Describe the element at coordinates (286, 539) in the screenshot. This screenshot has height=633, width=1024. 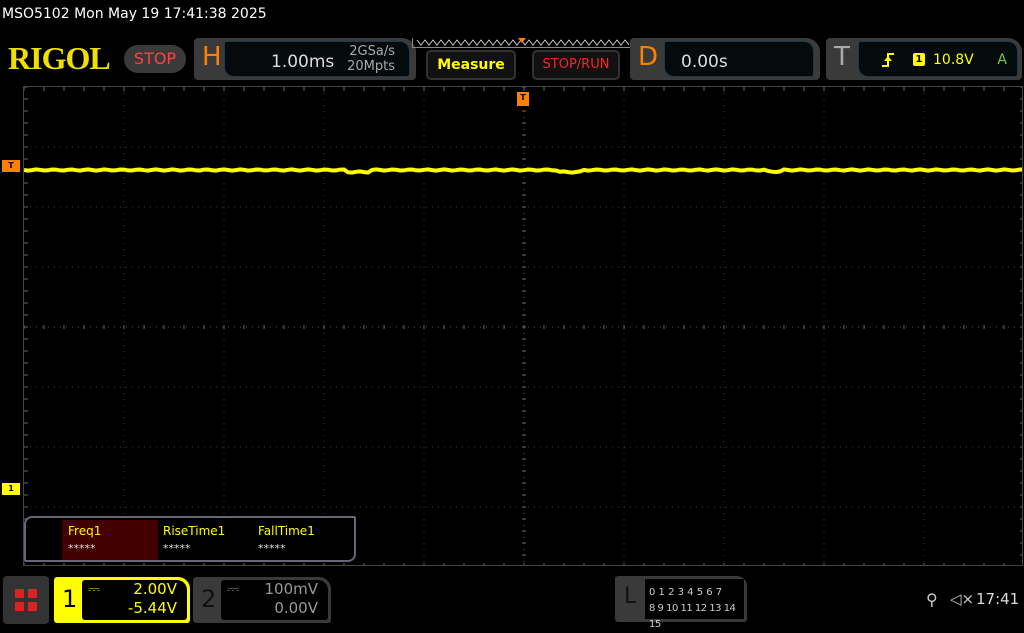
I see `measurement-fall-time: FallTime1 *****` at that location.